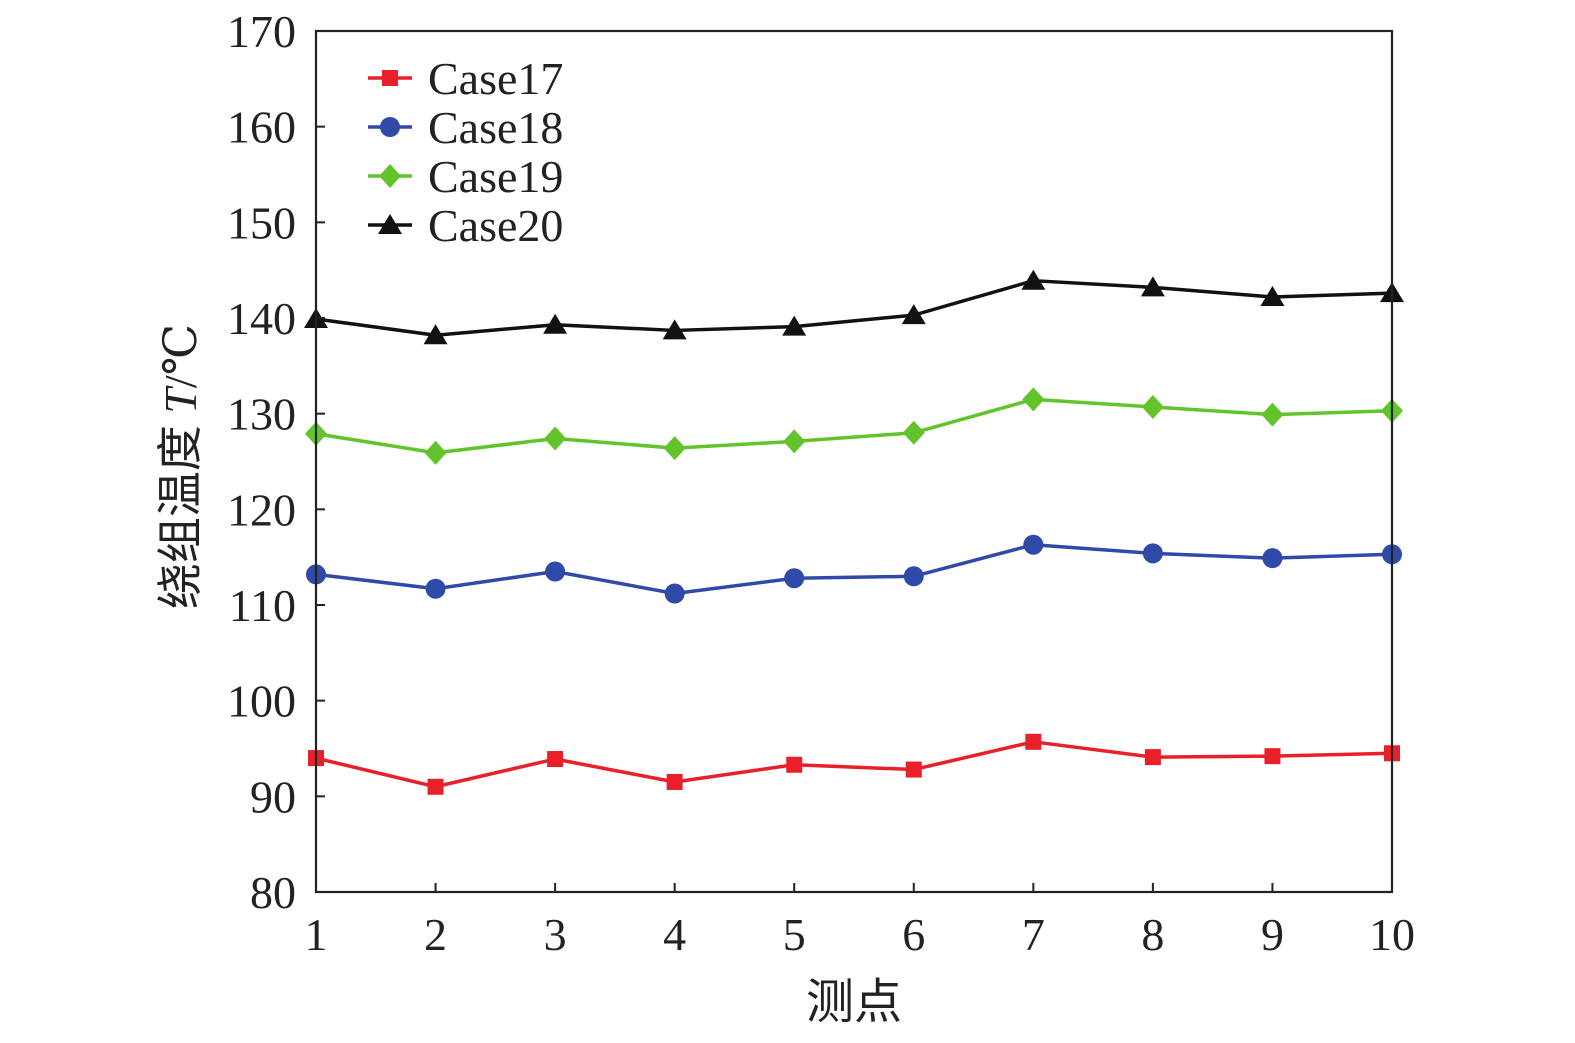 Image resolution: width=1575 pixels, height=1043 pixels. I want to click on legend-item-case19: Case19, so click(465, 176).